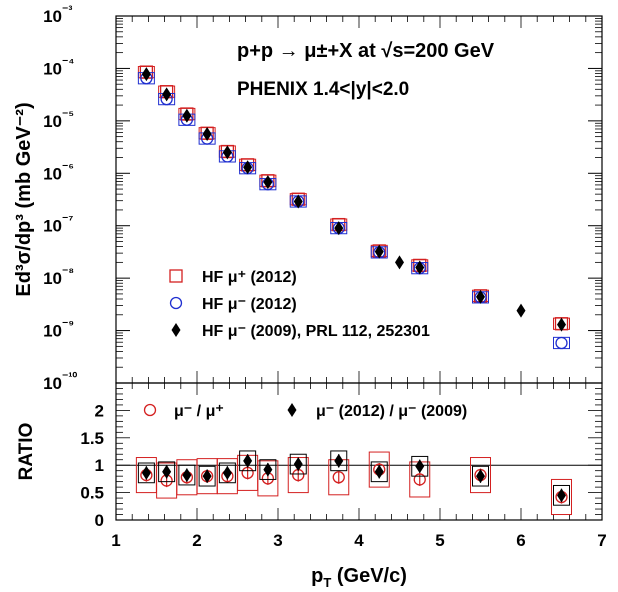  I want to click on legend-label: μ⁻ (2012) / μ⁻ (2009), so click(391, 411).